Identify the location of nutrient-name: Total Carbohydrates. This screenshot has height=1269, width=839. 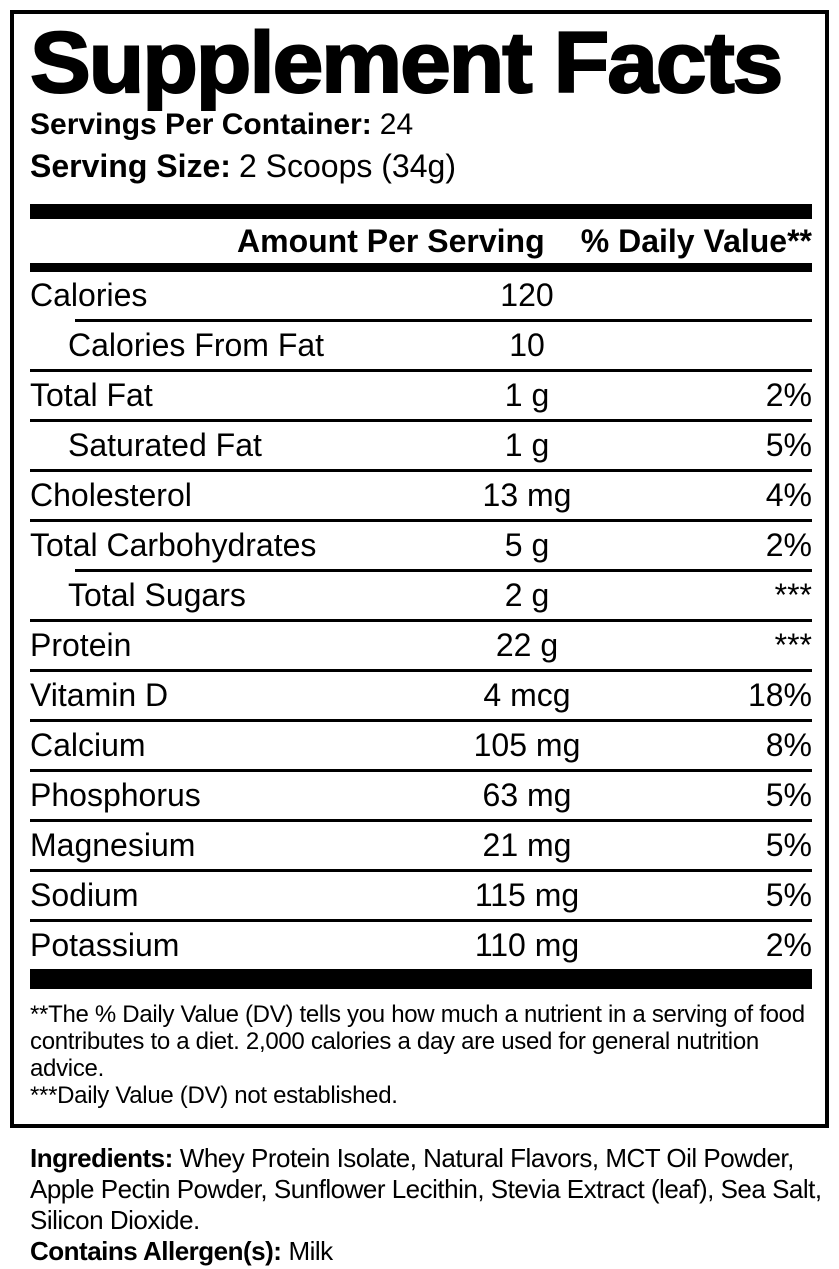
(173, 545).